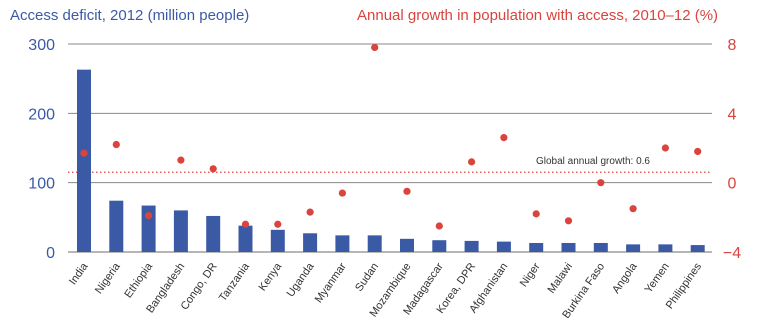  What do you see at coordinates (559, 278) in the screenshot?
I see `x-tick-label: Malawi` at bounding box center [559, 278].